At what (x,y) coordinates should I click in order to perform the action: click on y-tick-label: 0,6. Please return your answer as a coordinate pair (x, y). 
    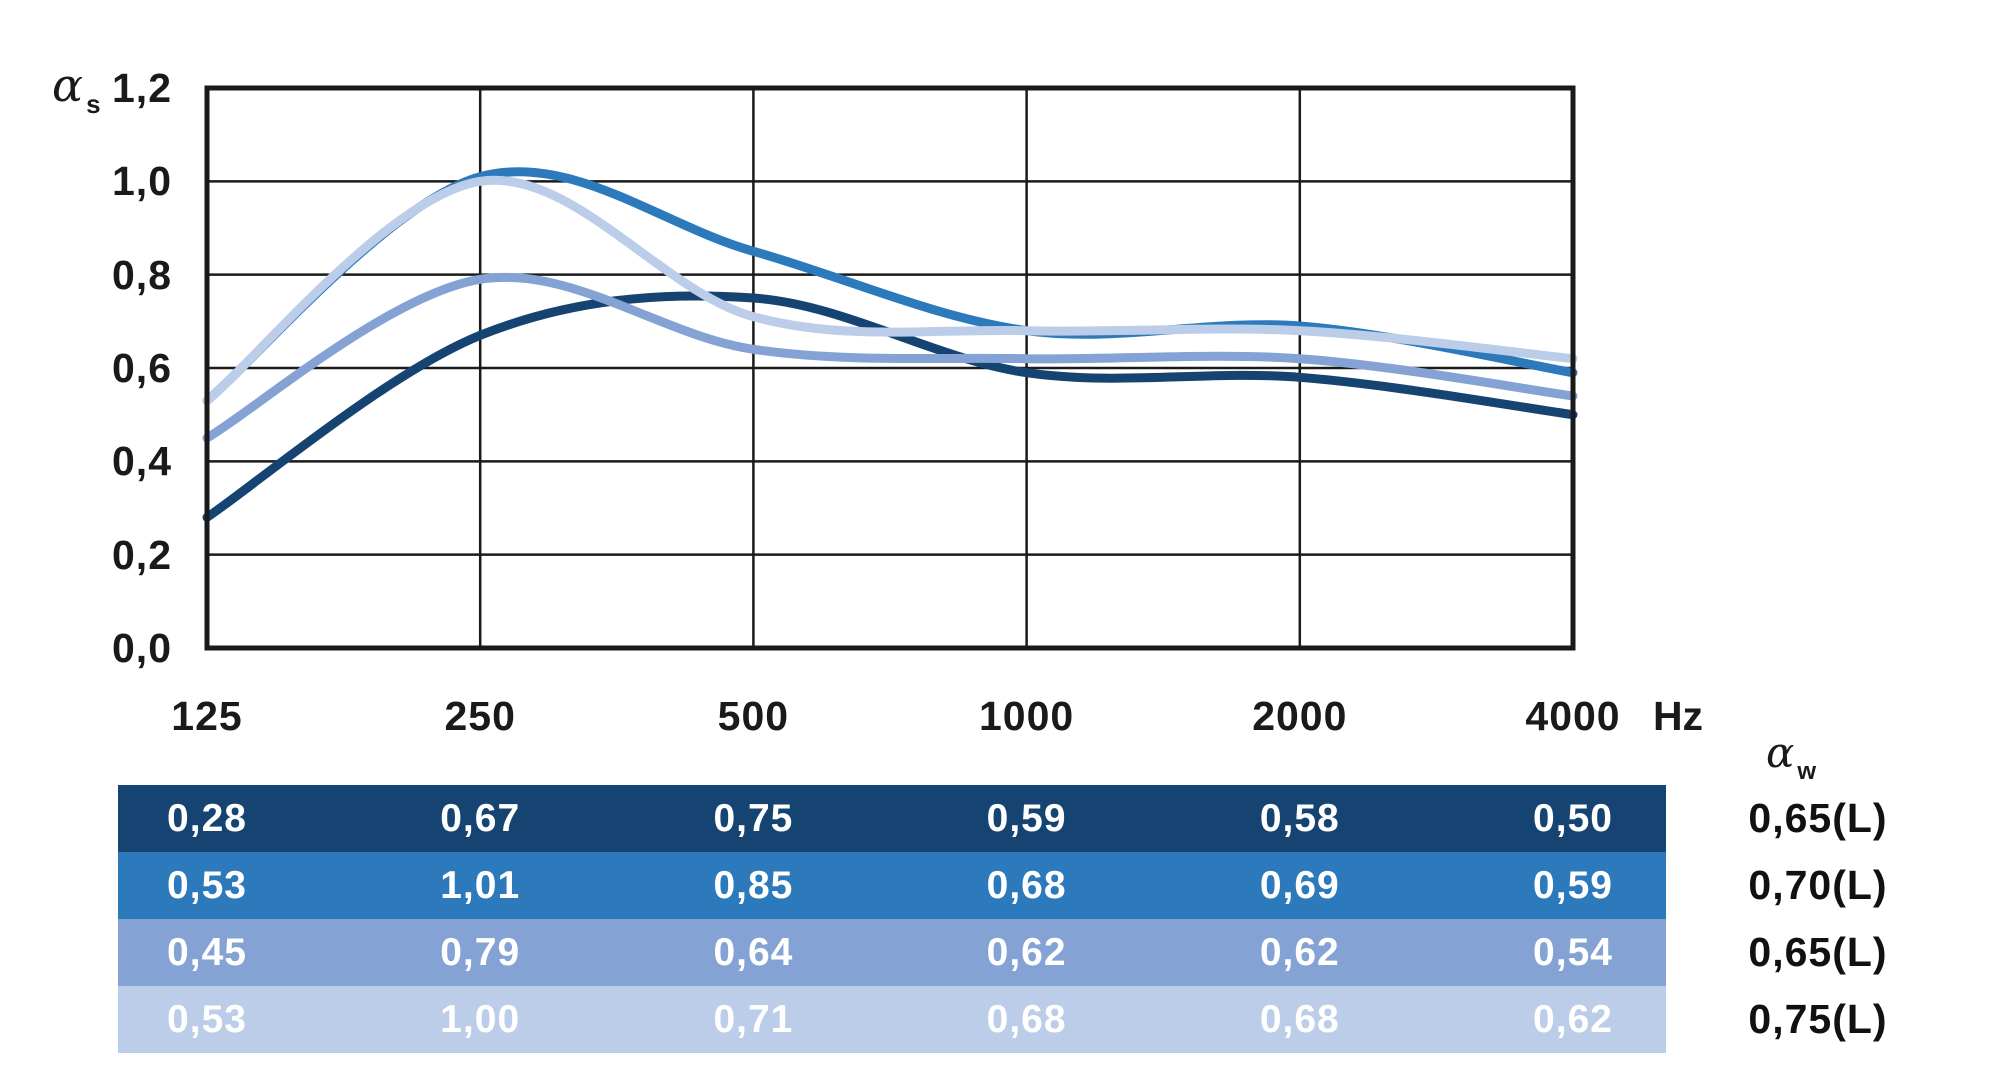
    Looking at the image, I should click on (142, 368).